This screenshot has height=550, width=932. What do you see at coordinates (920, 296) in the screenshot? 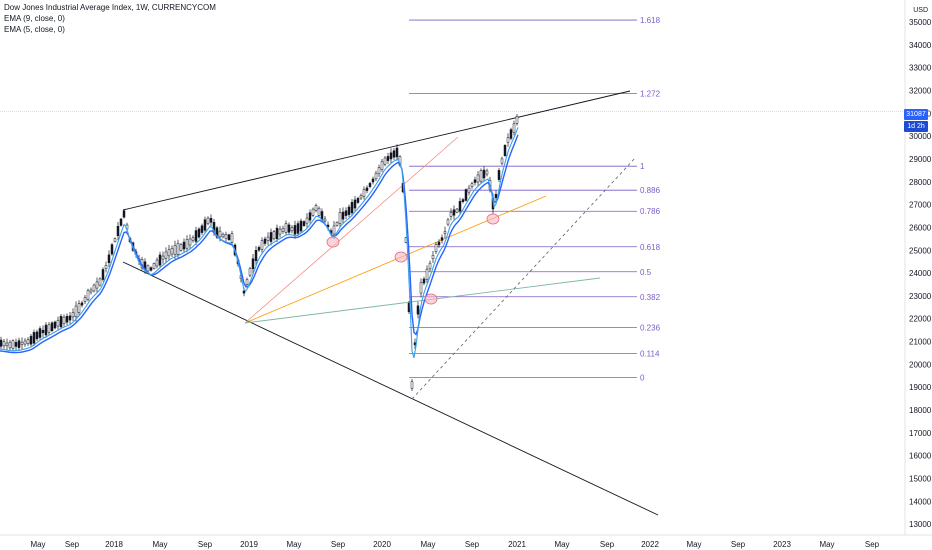
I see `price-tick-label: 23000` at bounding box center [920, 296].